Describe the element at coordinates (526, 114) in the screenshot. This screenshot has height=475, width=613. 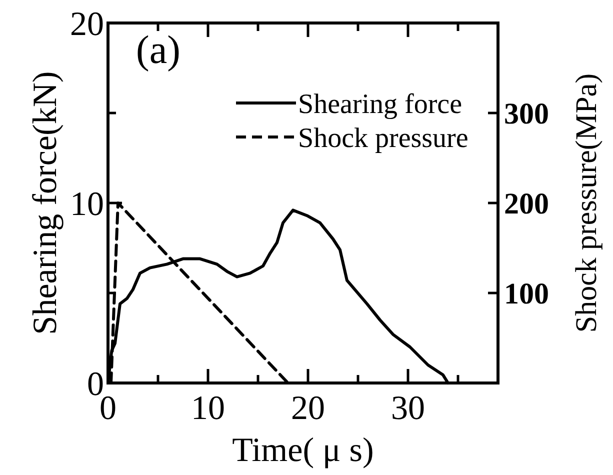
I see `y2-tick-label: 300` at that location.